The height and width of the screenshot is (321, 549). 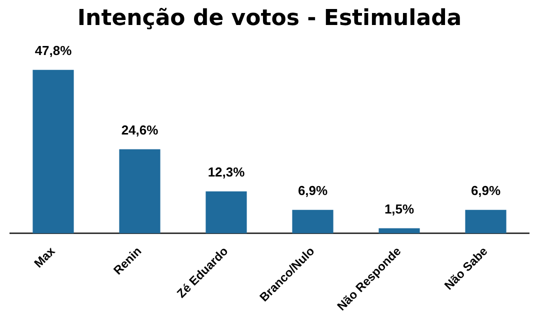 What do you see at coordinates (140, 130) in the screenshot?
I see `data-label: 24,6%` at bounding box center [140, 130].